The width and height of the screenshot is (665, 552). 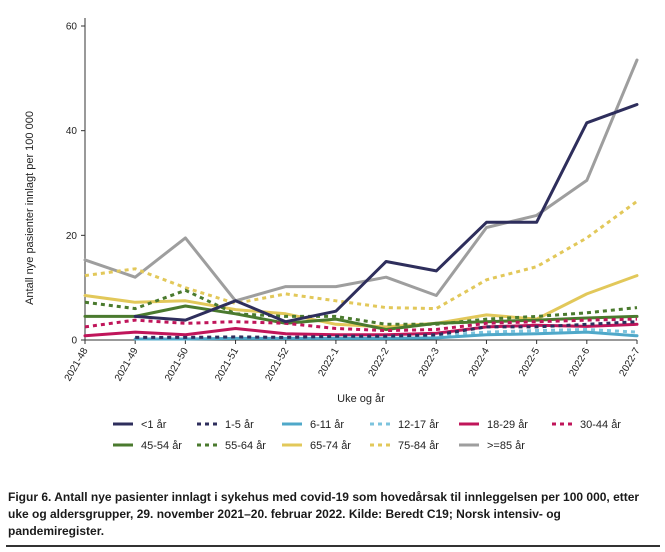 I want to click on x-tick-label: 2021-52, so click(x=277, y=365).